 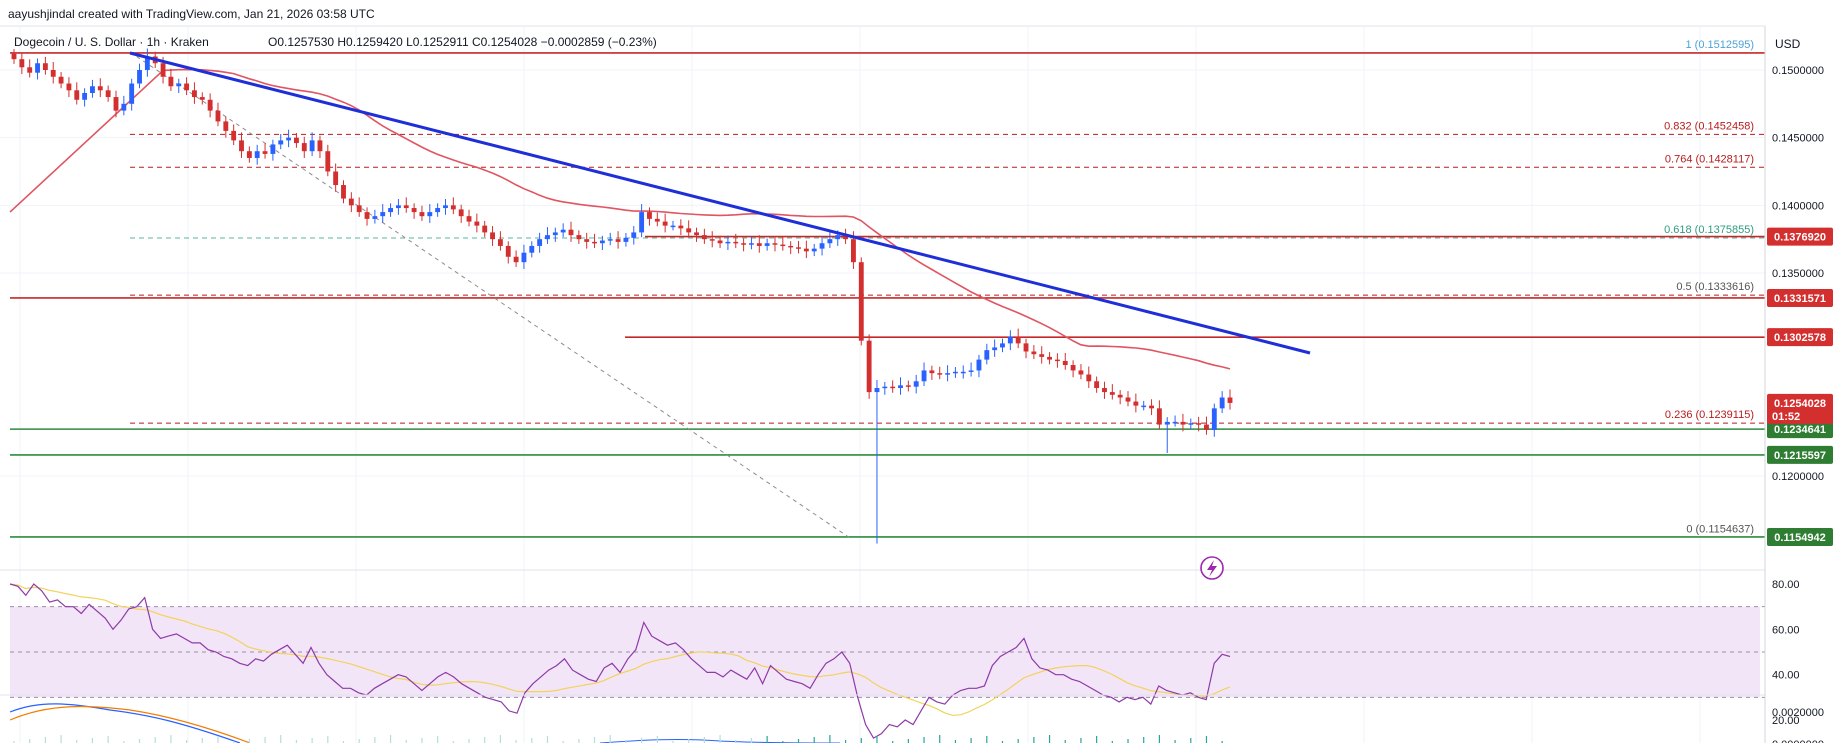 I want to click on current-price-tag, so click(x=1800, y=408).